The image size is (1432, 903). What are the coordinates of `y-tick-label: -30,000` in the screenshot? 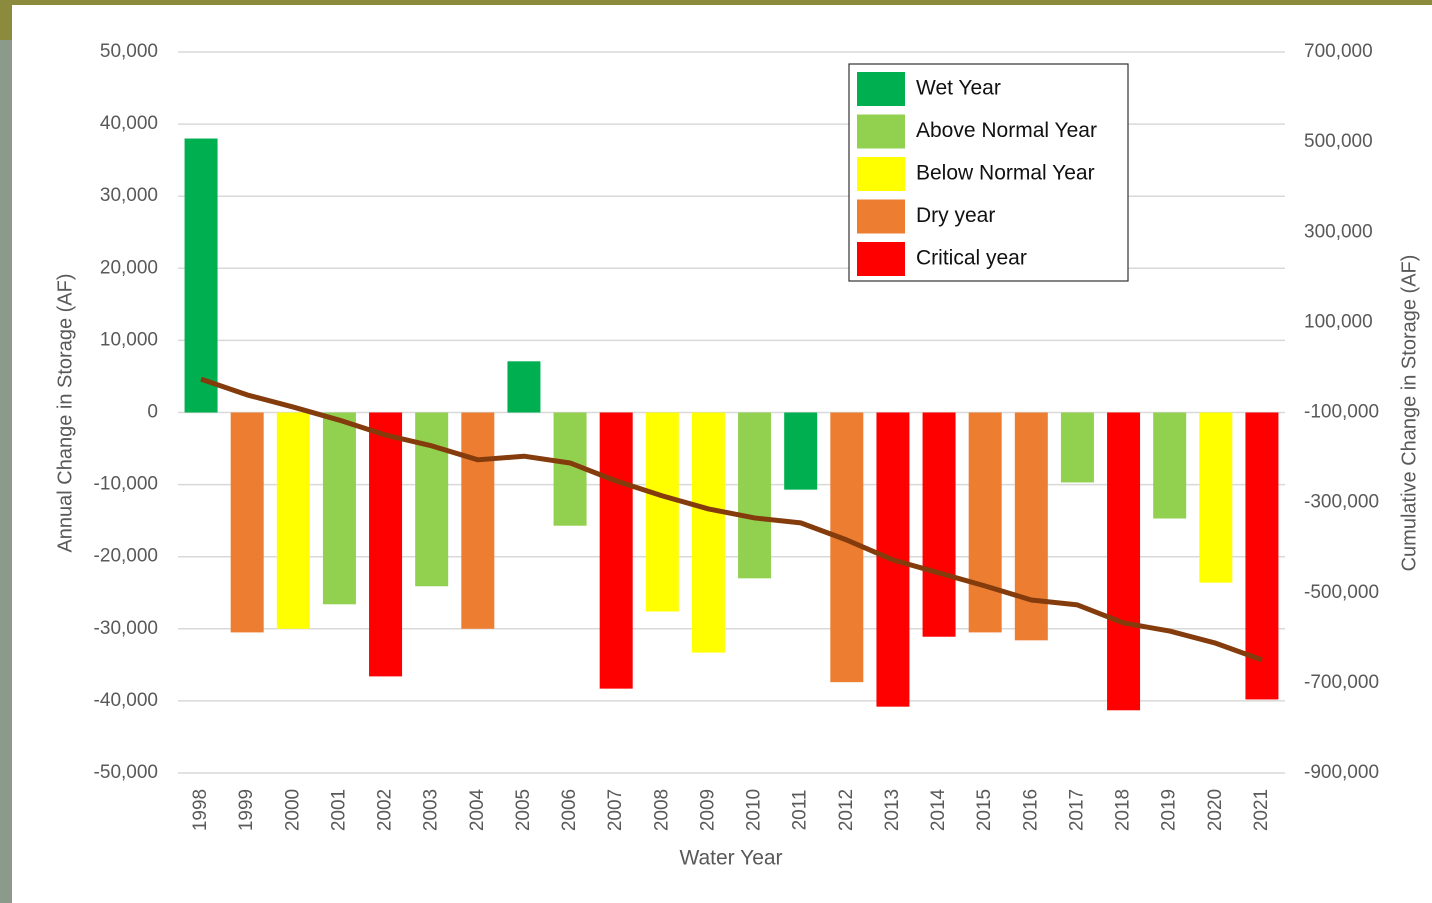 It's located at (126, 628).